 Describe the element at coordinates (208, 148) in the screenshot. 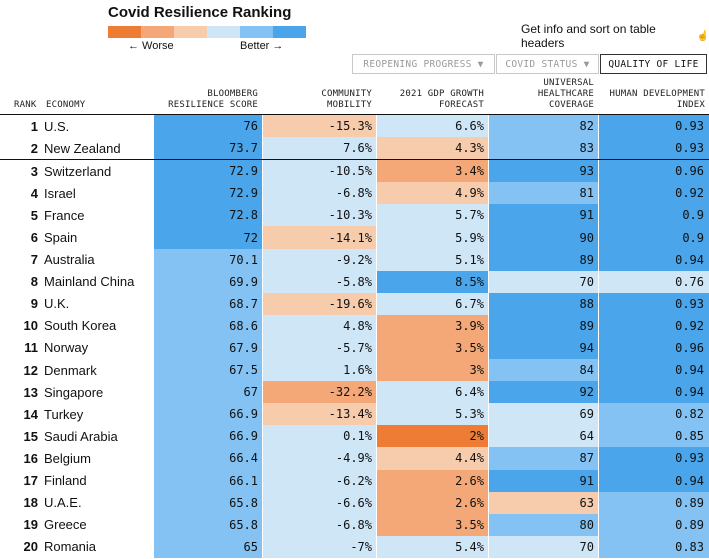

I see `score-cell: 73.7` at that location.